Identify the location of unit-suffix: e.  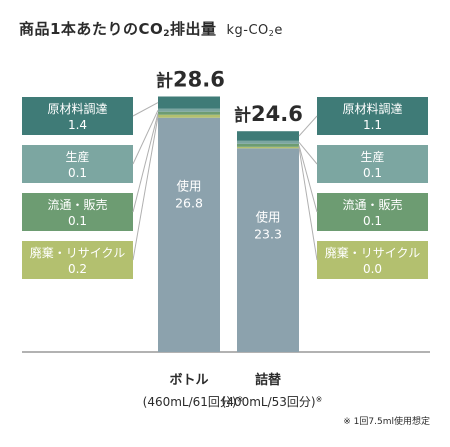
(278, 30).